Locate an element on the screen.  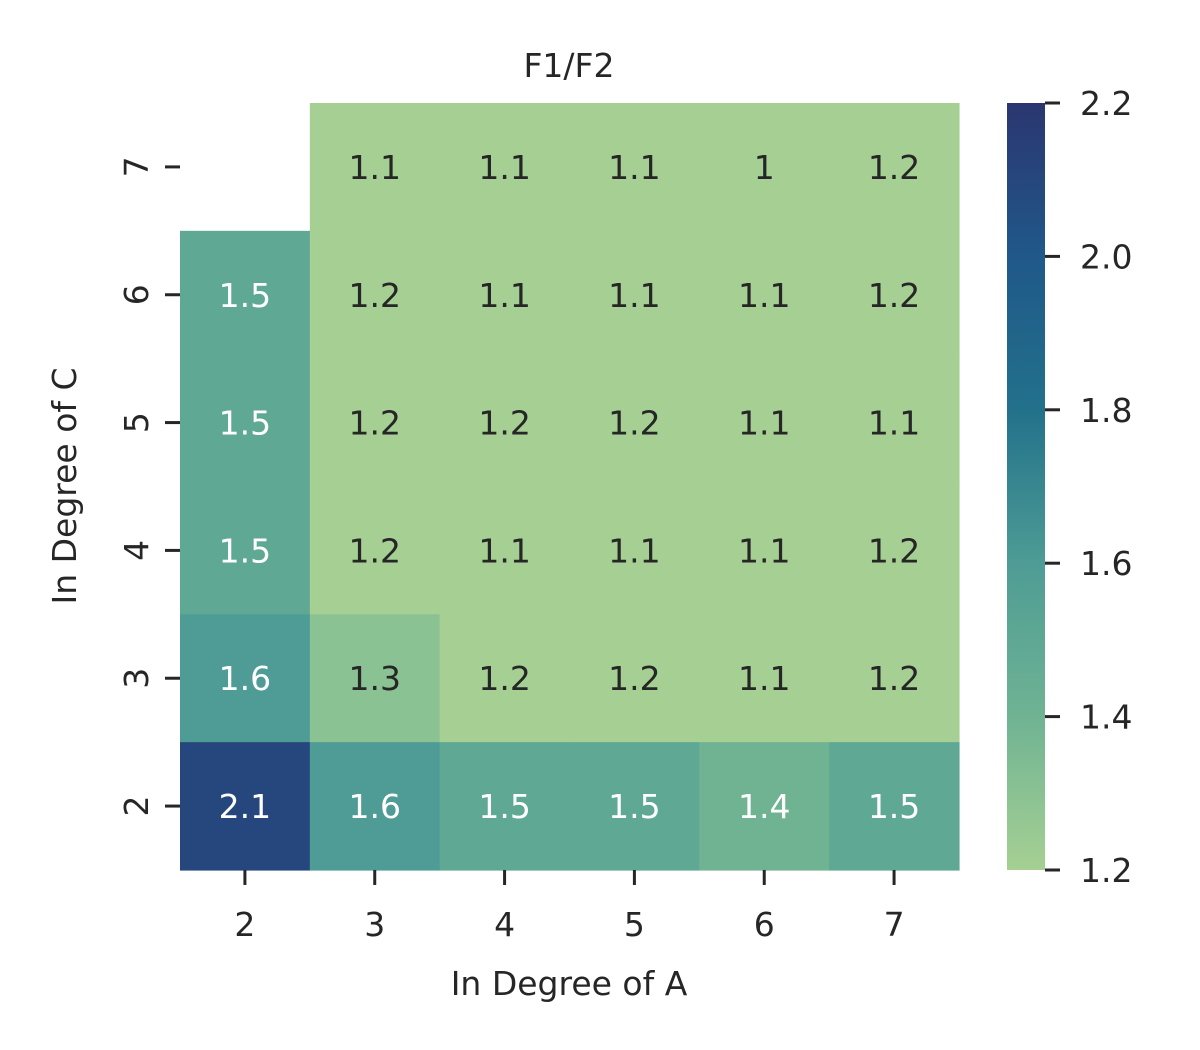
colorbar-ticks: 1.2 1.4 1.6 1.8 2.0 2.2 is located at coordinates (1088, 487).